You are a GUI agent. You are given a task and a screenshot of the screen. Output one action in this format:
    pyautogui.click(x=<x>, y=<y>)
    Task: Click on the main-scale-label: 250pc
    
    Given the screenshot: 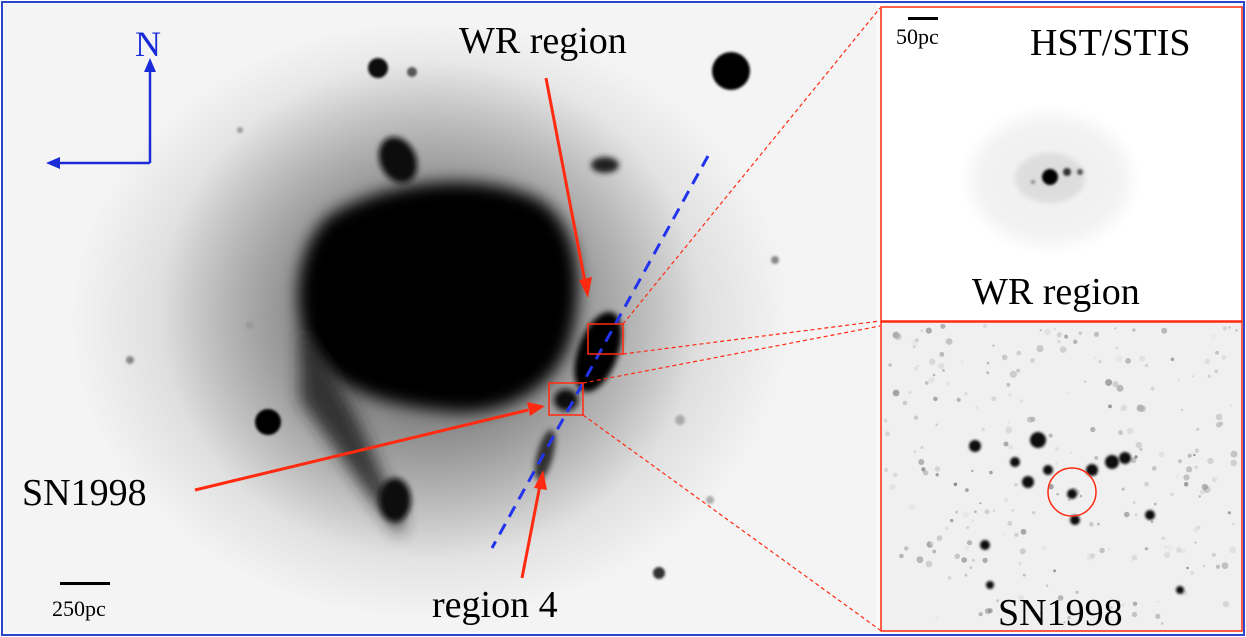 What is the action you would take?
    pyautogui.click(x=79, y=608)
    